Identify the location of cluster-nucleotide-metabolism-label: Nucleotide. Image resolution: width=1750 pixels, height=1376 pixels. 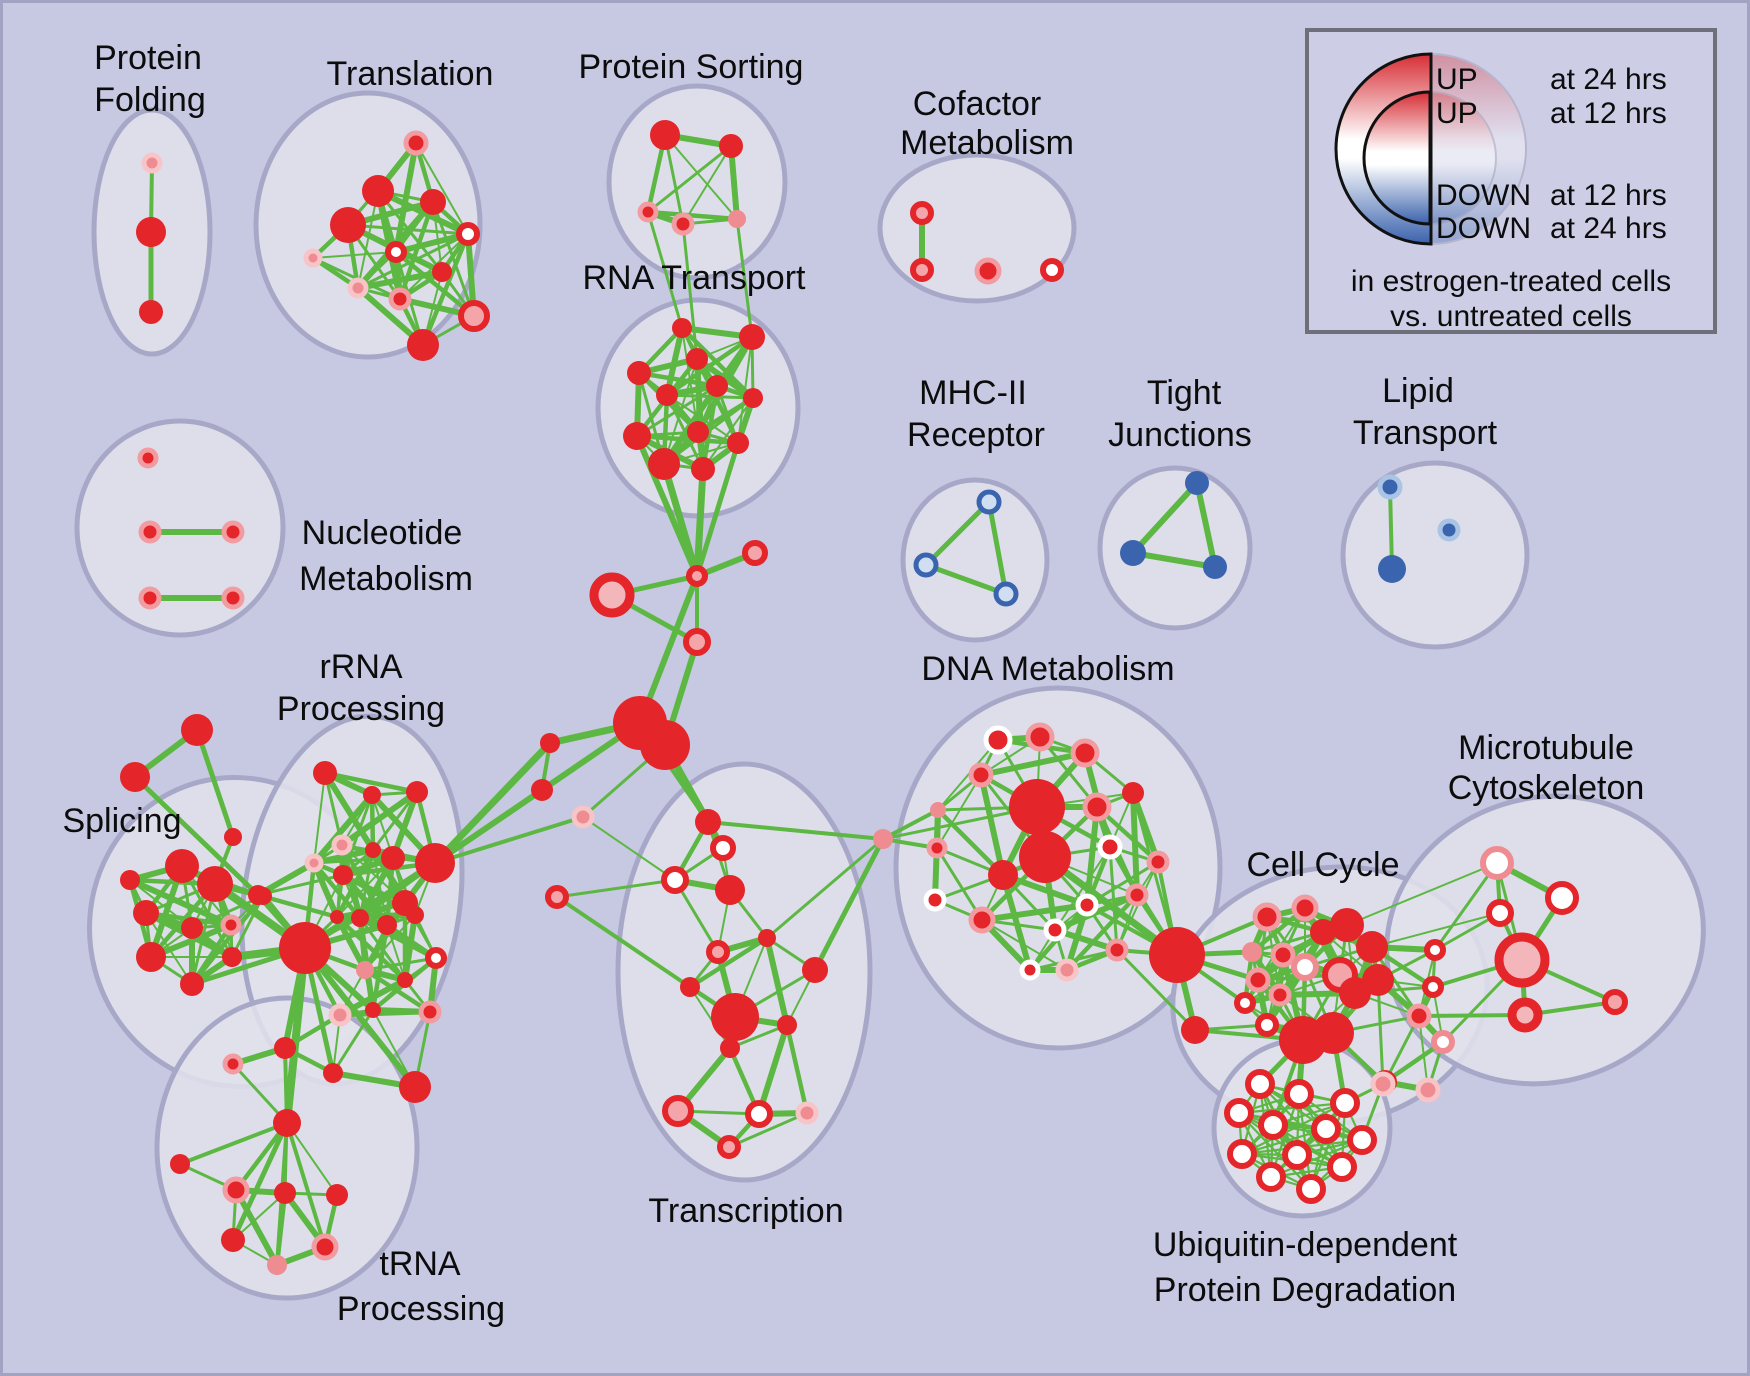
(382, 533).